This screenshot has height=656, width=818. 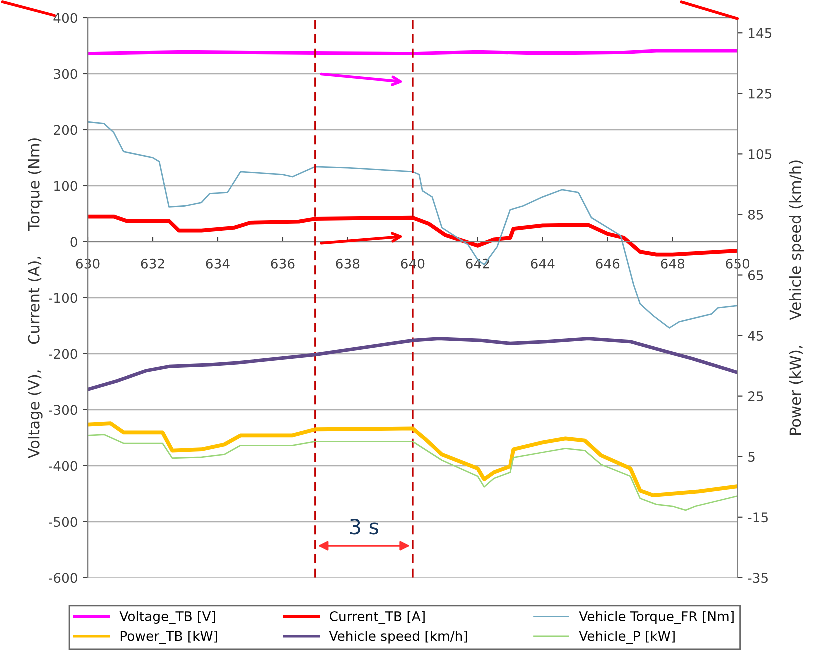 What do you see at coordinates (63, 410) in the screenshot?
I see `y-tick-label: -300` at bounding box center [63, 410].